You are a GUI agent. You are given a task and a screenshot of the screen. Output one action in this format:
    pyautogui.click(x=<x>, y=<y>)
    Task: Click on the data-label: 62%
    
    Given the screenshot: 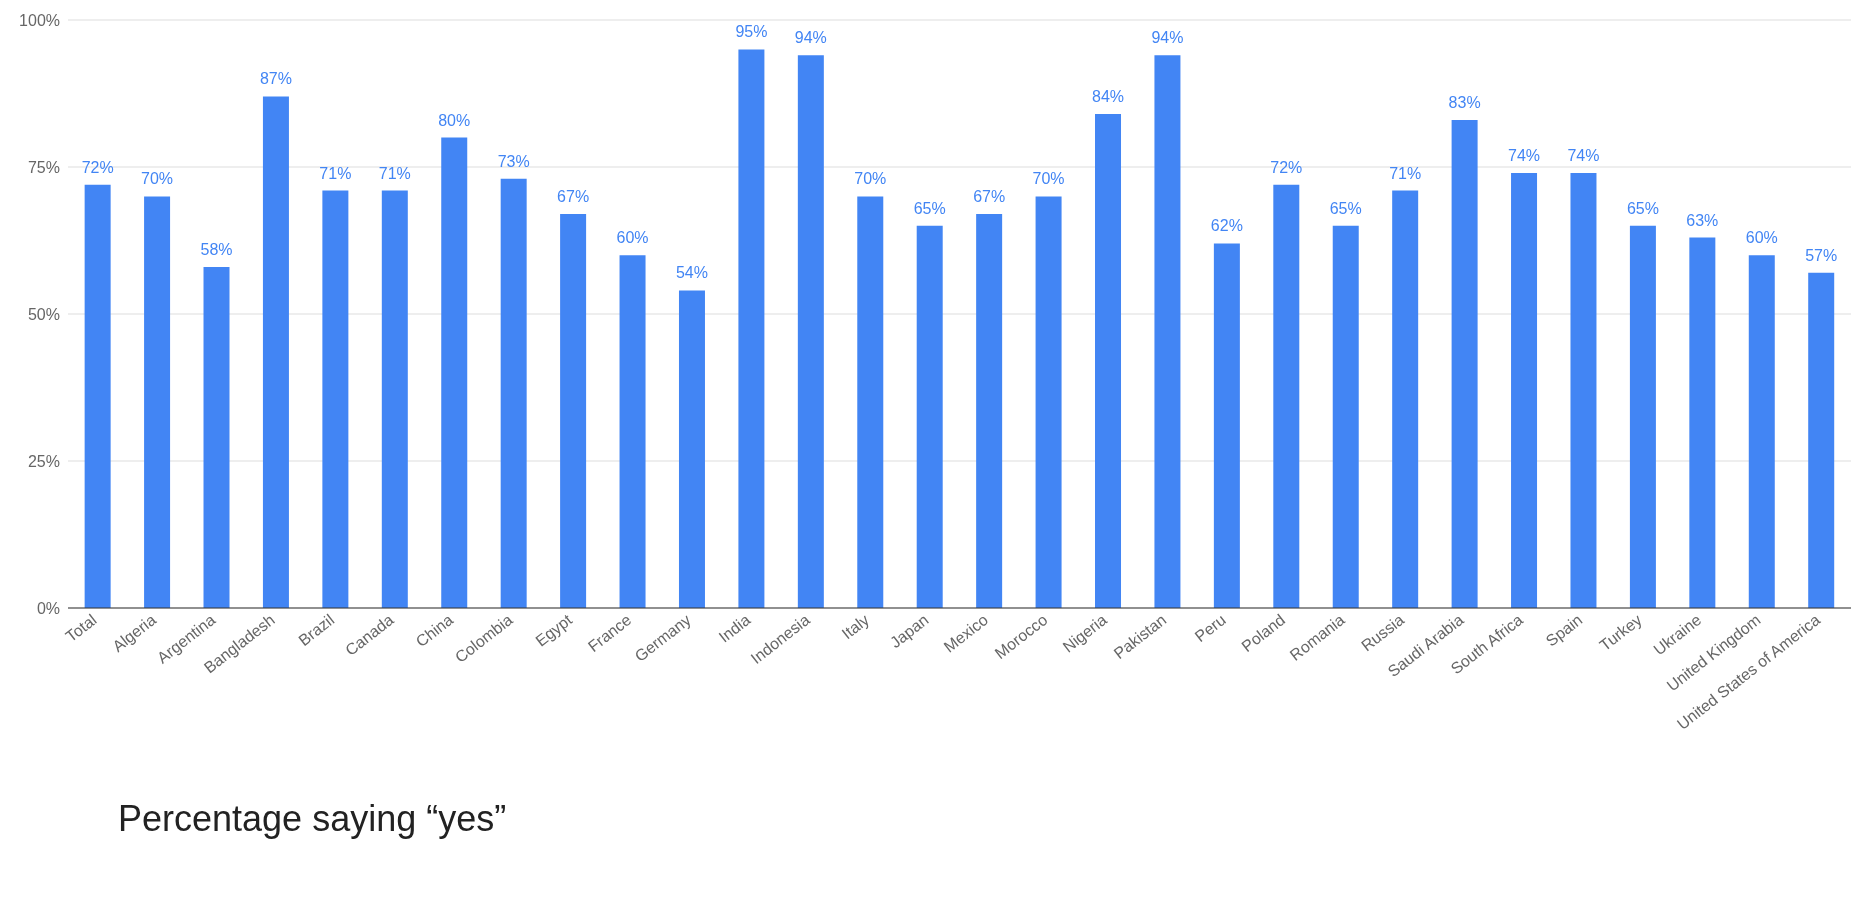 What is the action you would take?
    pyautogui.click(x=1226, y=226)
    